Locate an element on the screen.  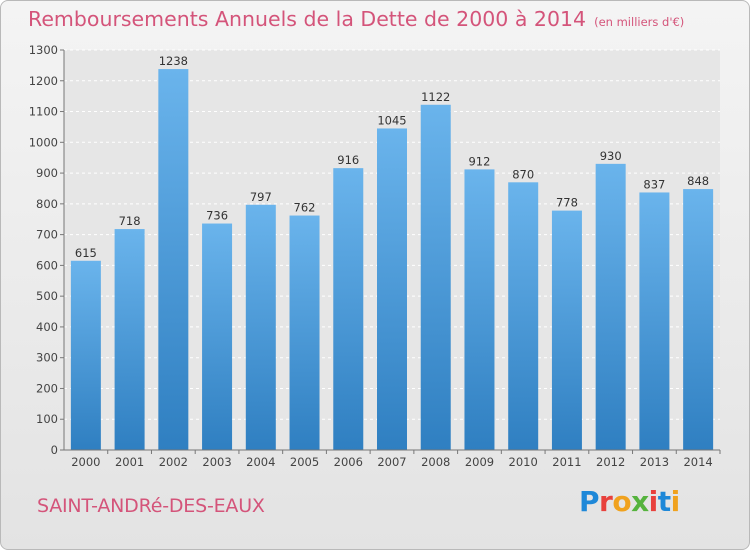
data-label-2010: 870 is located at coordinates (523, 174).